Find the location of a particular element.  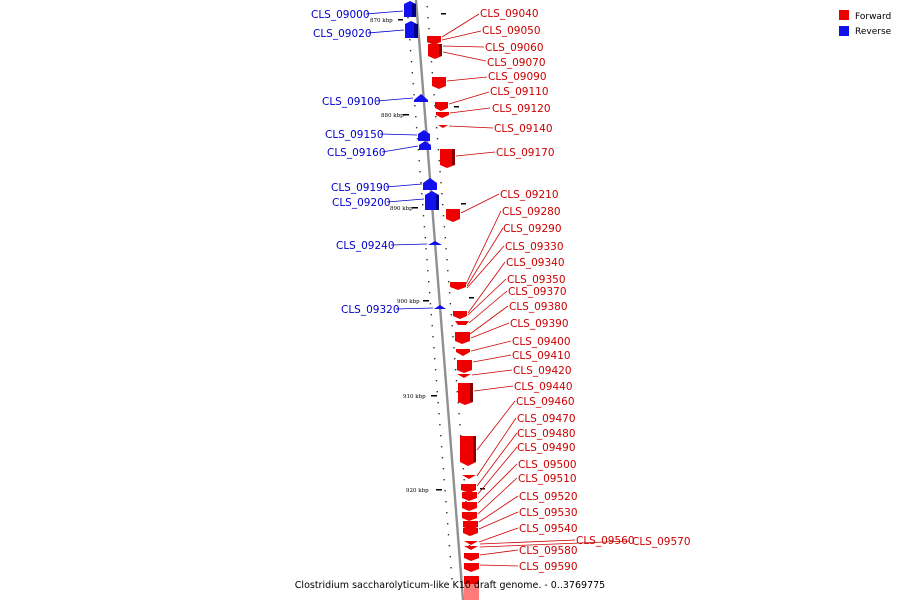

gene-label-CLS_09290: CLS_09290 is located at coordinates (532, 229).